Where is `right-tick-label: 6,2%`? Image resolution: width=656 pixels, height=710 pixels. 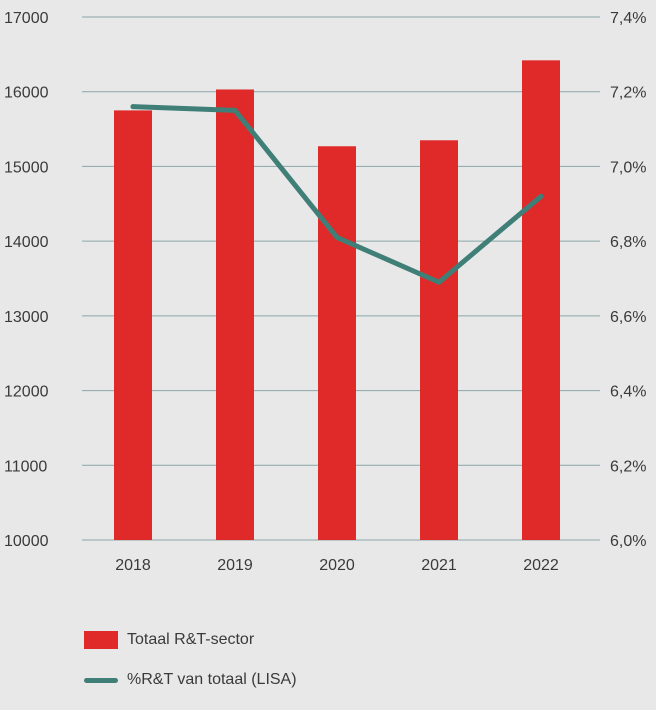 right-tick-label: 6,2% is located at coordinates (628, 466).